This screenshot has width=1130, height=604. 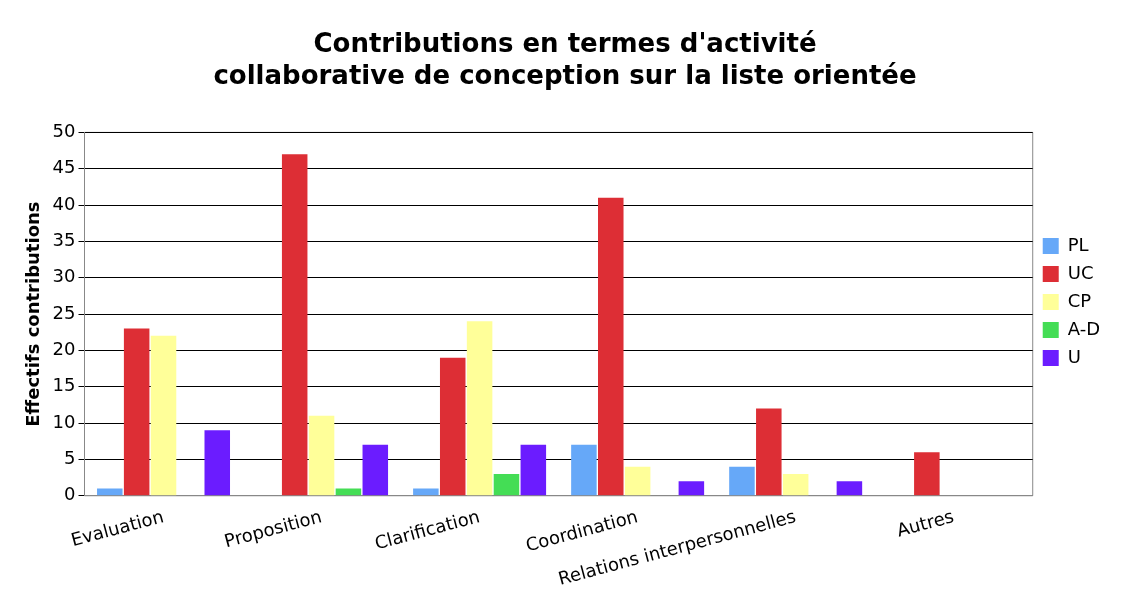 I want to click on y-tick-label: 30, so click(x=64, y=276).